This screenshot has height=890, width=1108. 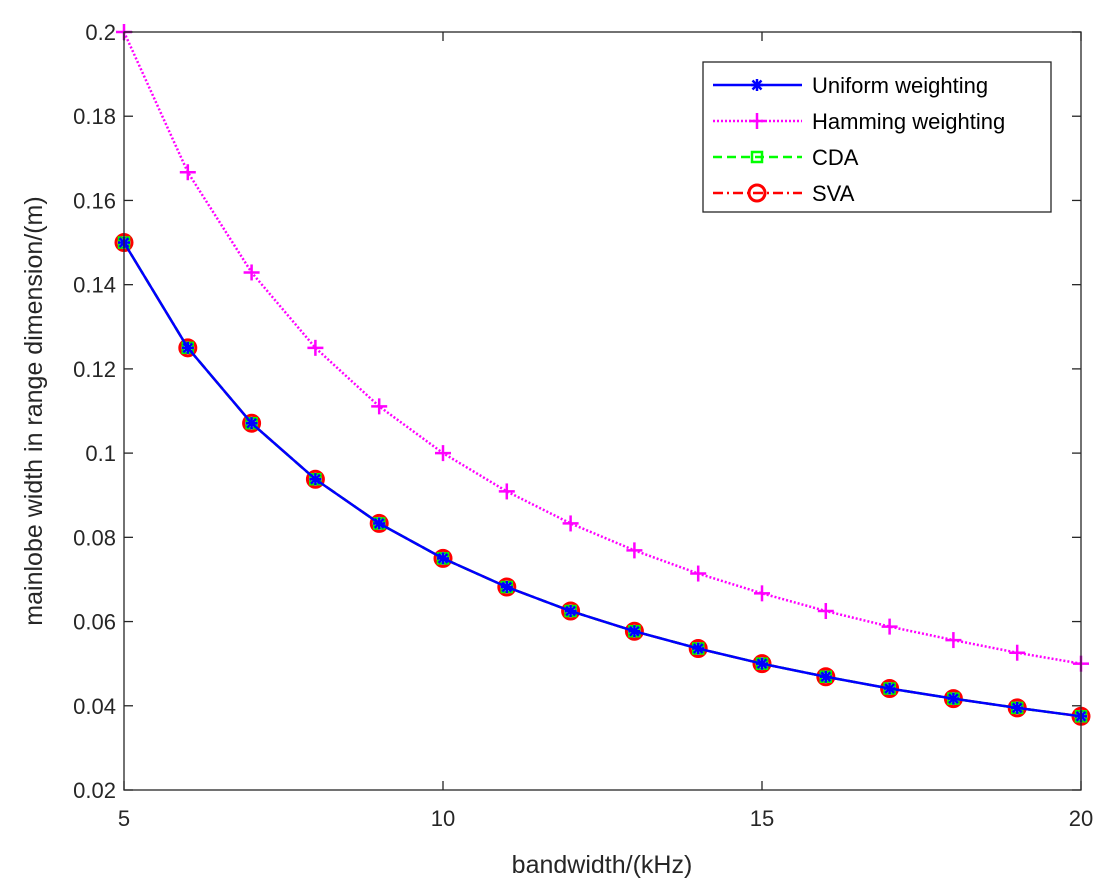 I want to click on legend: Uniform weighting Hamming weighting CDA SVA, so click(x=877, y=137).